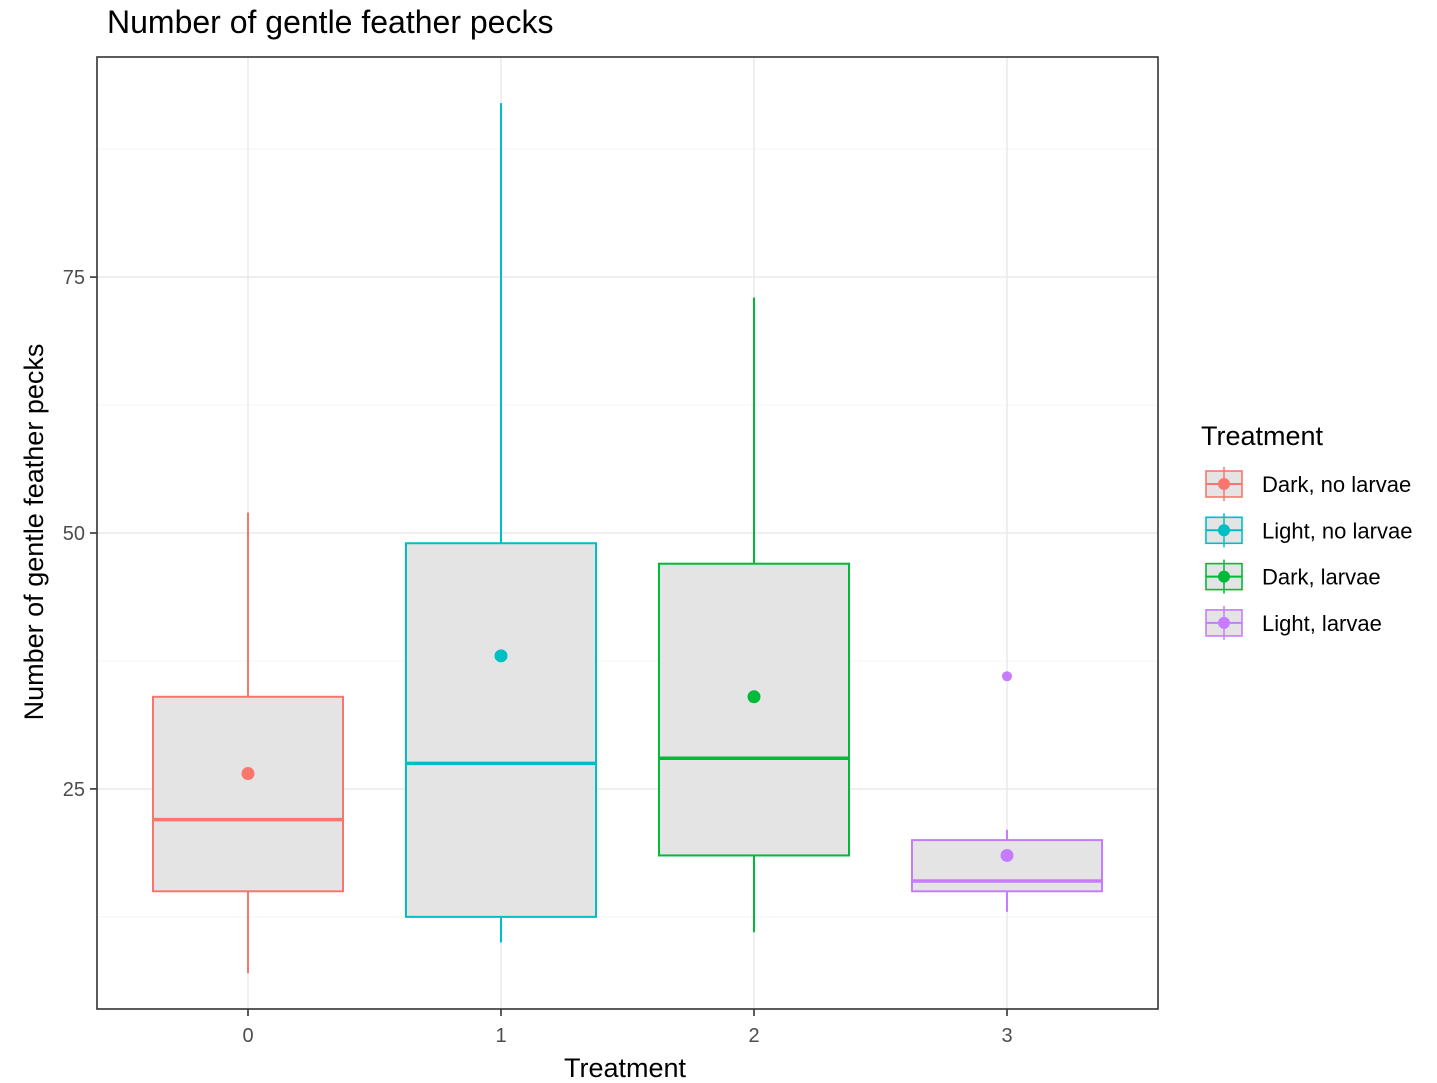 The image size is (1437, 1083). I want to click on legend-entry-2: Dark, larvae, so click(1293, 576).